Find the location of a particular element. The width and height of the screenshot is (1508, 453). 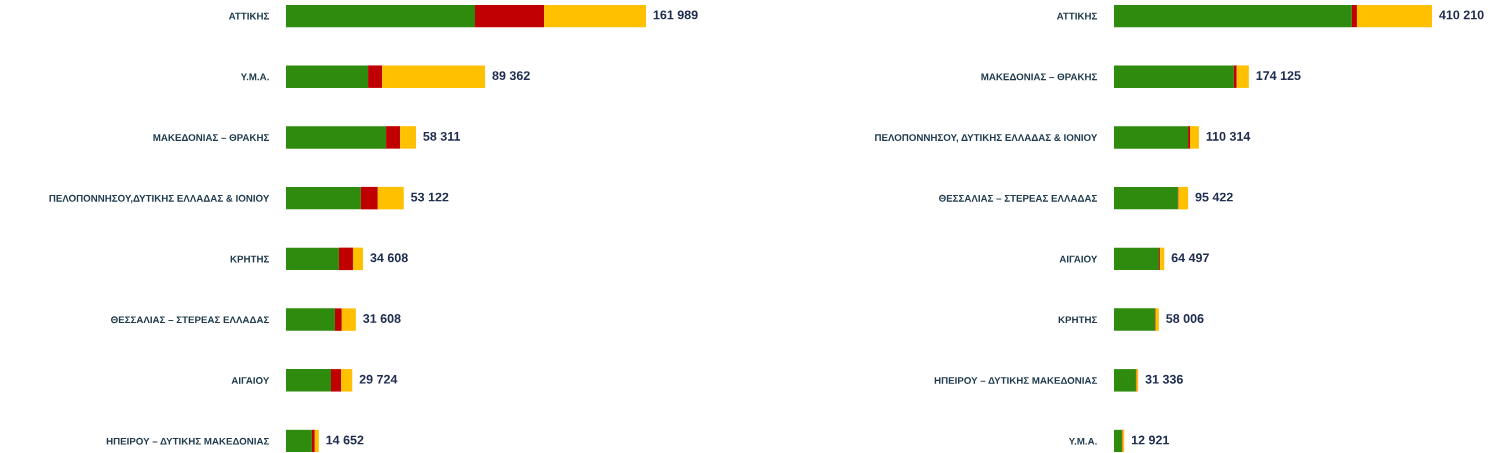

annotation: 53 122 is located at coordinates (430, 197).